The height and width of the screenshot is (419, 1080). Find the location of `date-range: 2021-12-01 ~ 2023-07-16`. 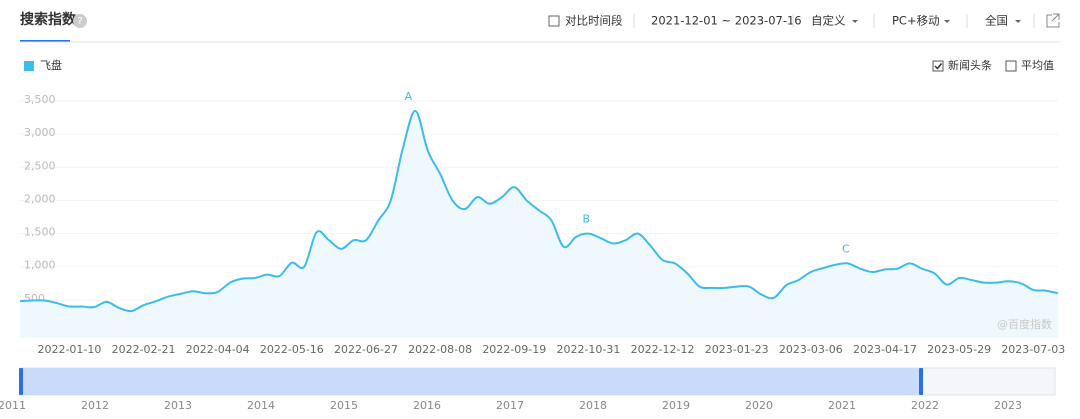

date-range: 2021-12-01 ~ 2023-07-16 is located at coordinates (726, 21).